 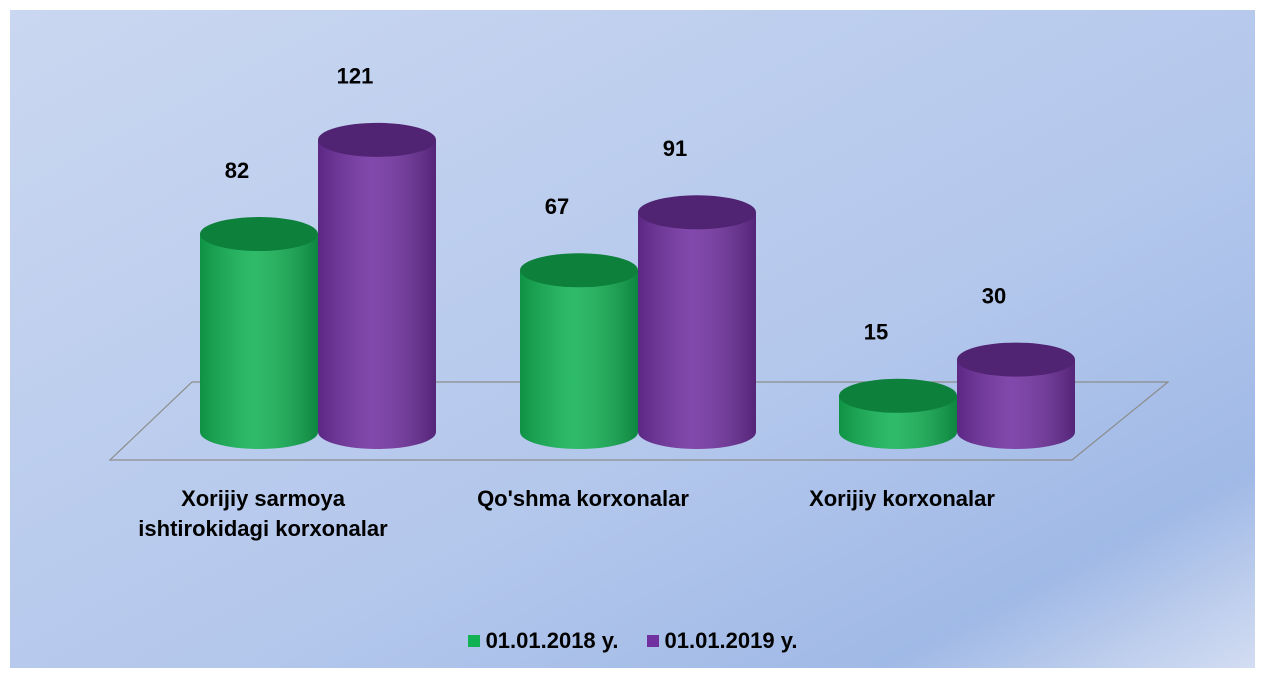 What do you see at coordinates (583, 498) in the screenshot?
I see `x-tick-label: Qo'shma korxonalar` at bounding box center [583, 498].